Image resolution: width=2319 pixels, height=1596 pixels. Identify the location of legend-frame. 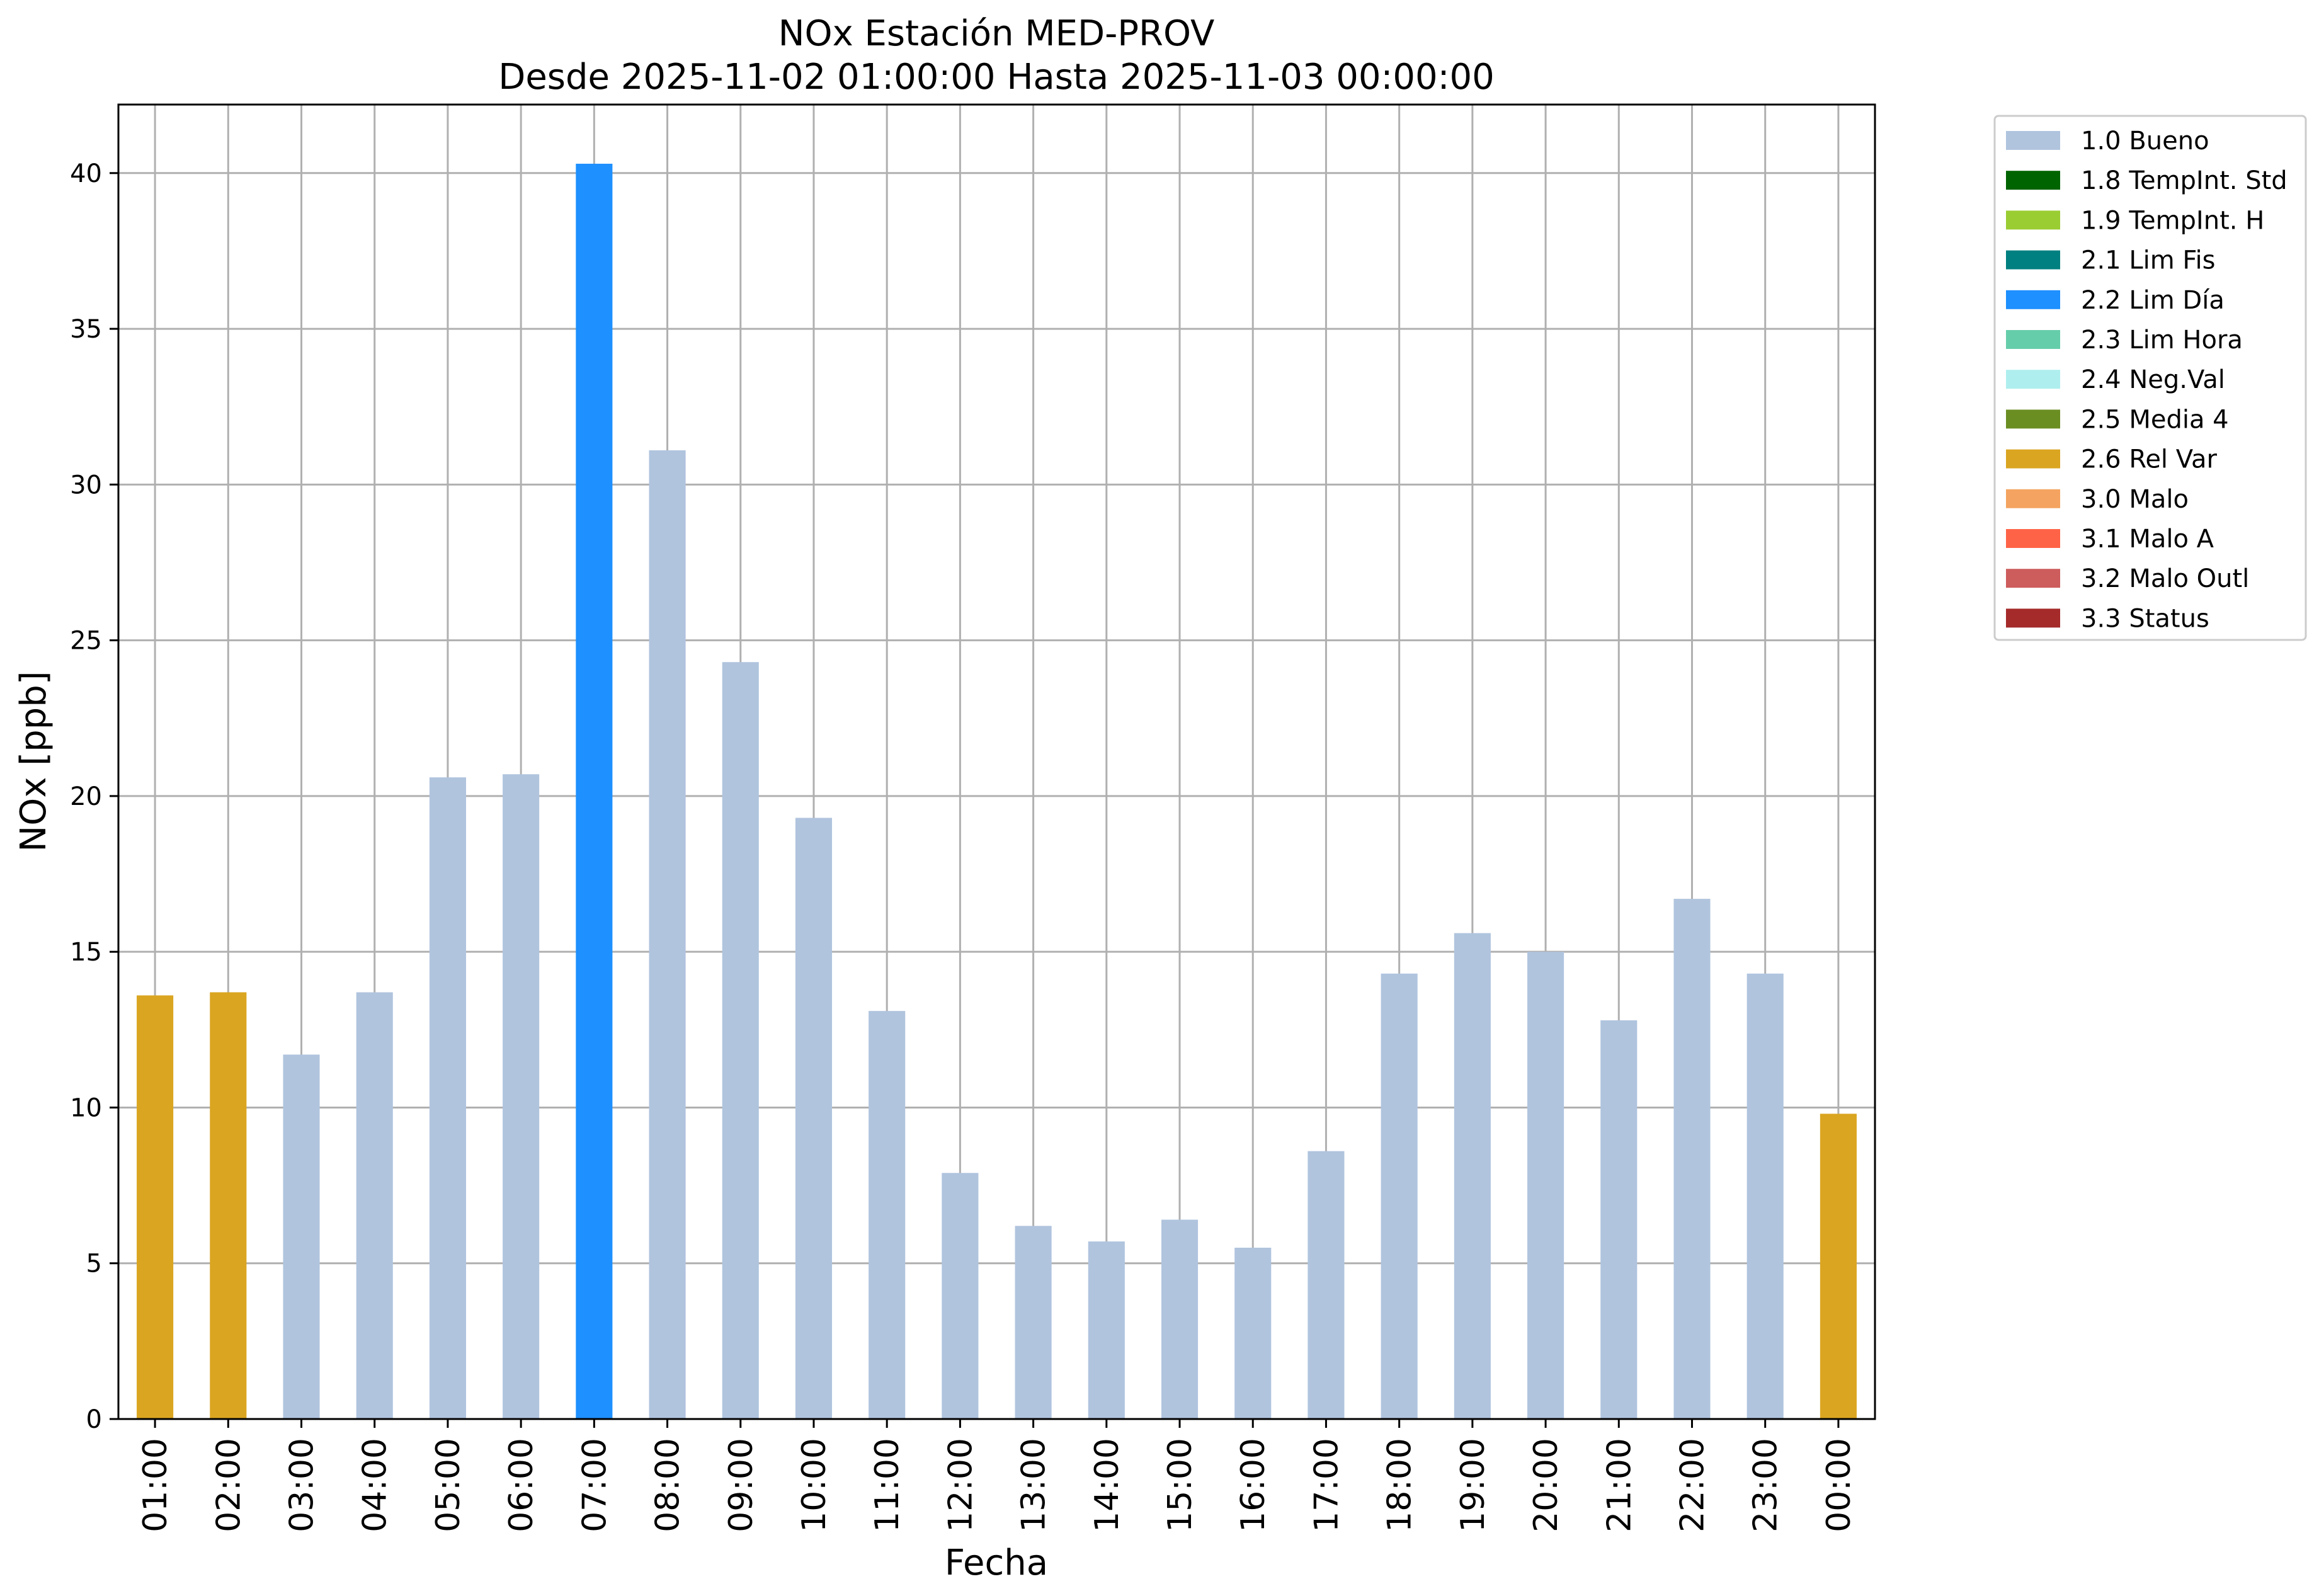
(2150, 378).